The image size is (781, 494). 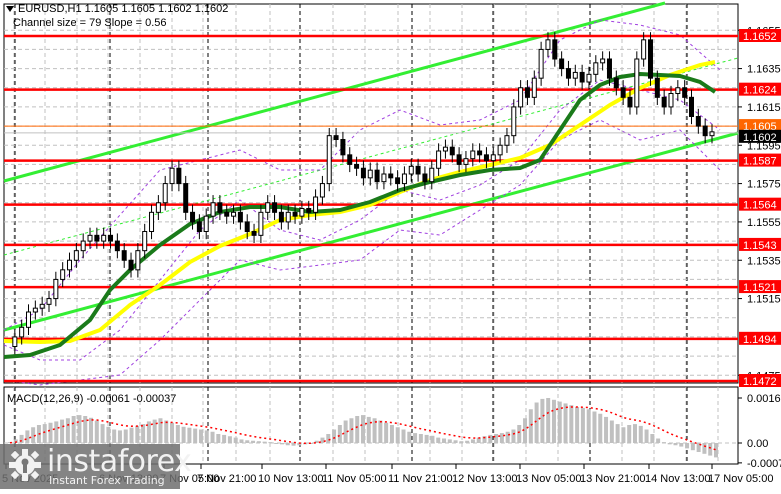 I want to click on watermark-brand: instaforex, so click(x=119, y=461).